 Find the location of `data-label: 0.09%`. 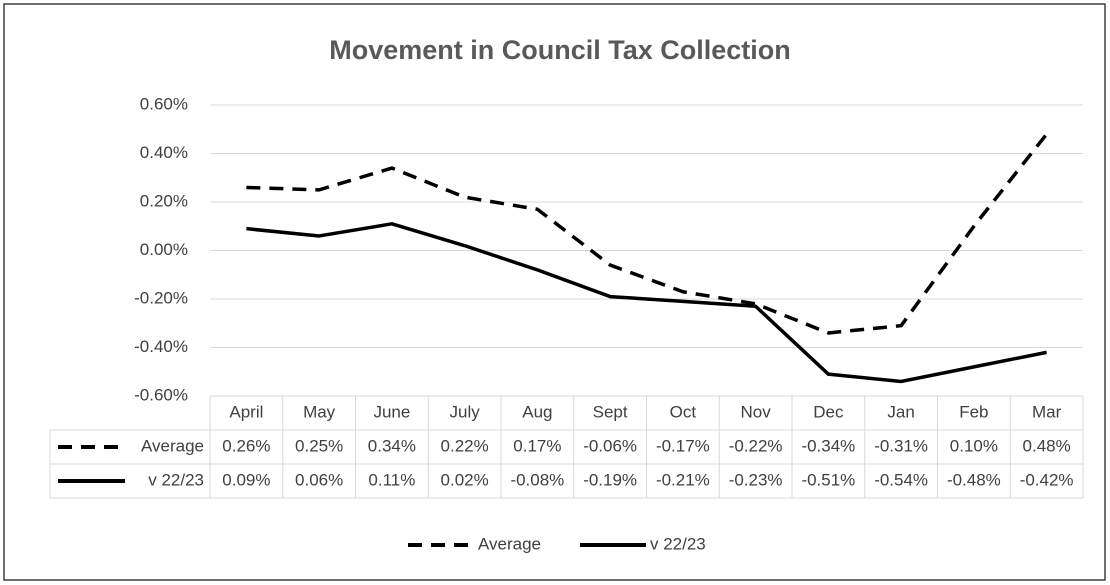

data-label: 0.09% is located at coordinates (246, 479).